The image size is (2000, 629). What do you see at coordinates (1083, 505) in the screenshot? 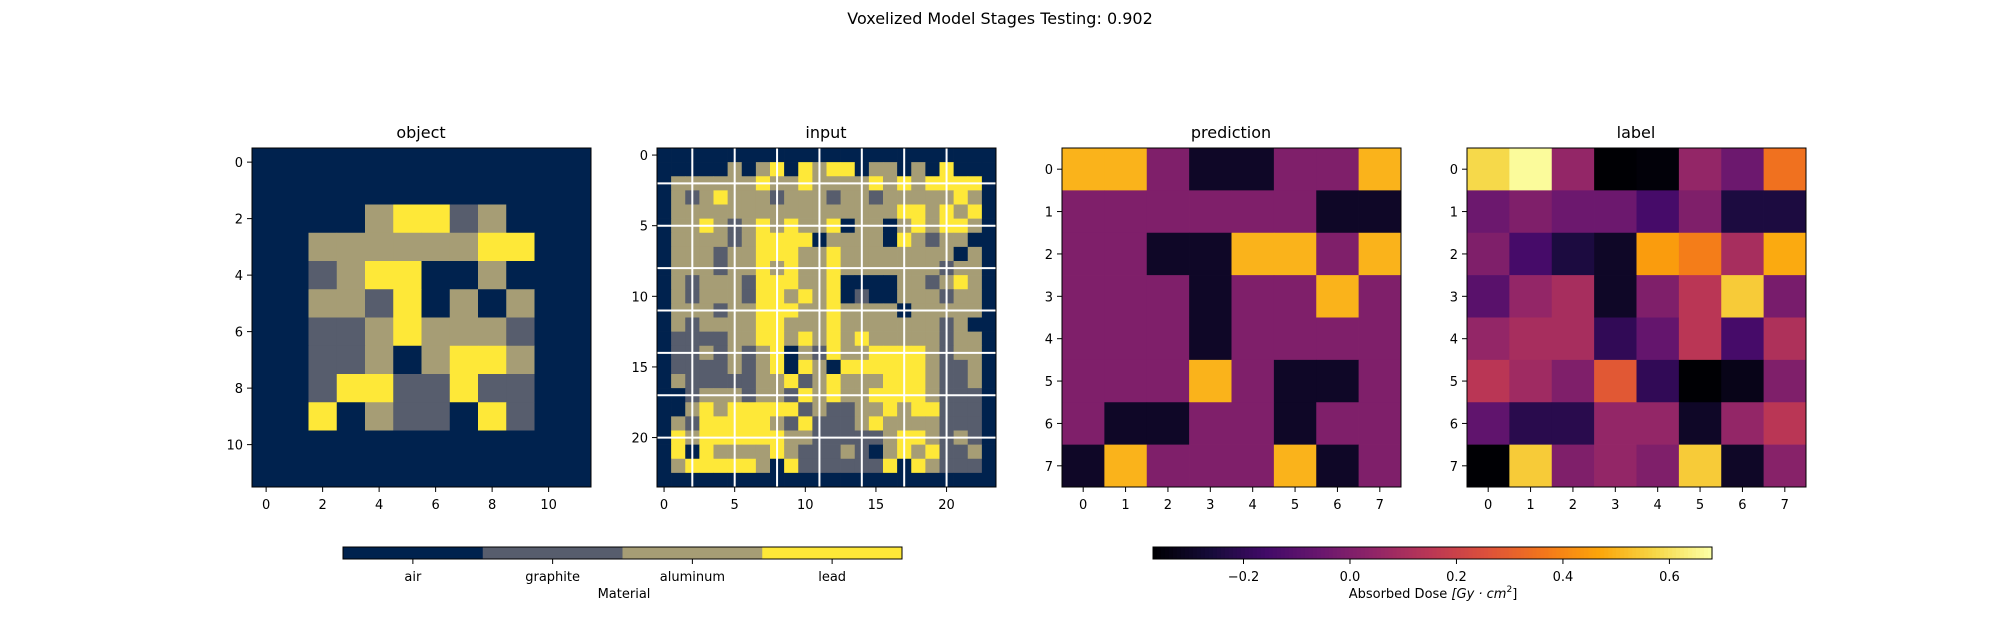
I see `x-tick-label: 0` at bounding box center [1083, 505].